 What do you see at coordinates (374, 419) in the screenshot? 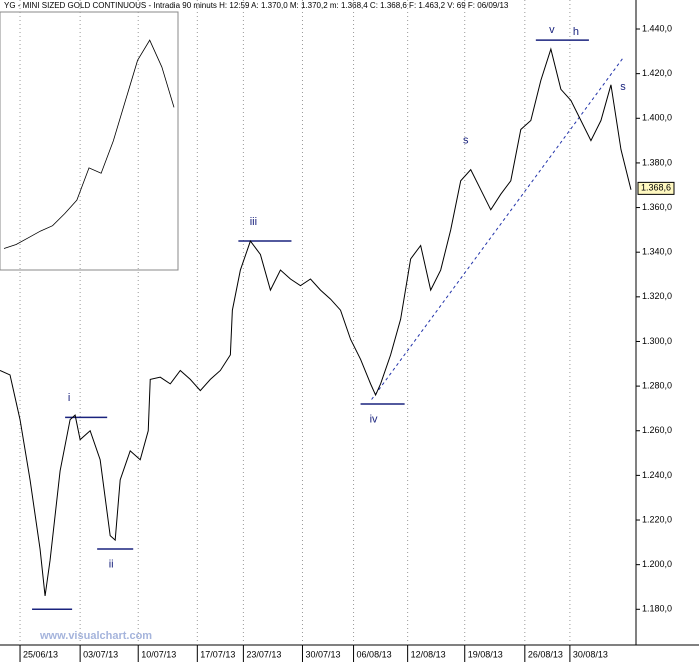
I see `wave-label: iv` at bounding box center [374, 419].